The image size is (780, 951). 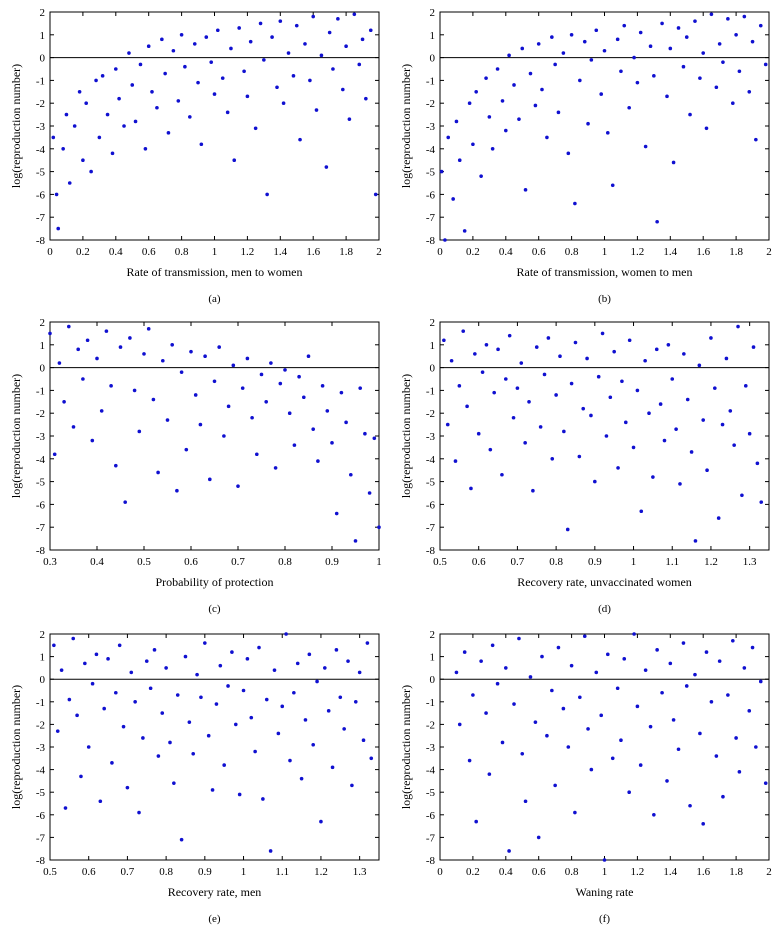 What do you see at coordinates (41, 437) in the screenshot?
I see `panel-3-ytick-label: -3` at bounding box center [41, 437].